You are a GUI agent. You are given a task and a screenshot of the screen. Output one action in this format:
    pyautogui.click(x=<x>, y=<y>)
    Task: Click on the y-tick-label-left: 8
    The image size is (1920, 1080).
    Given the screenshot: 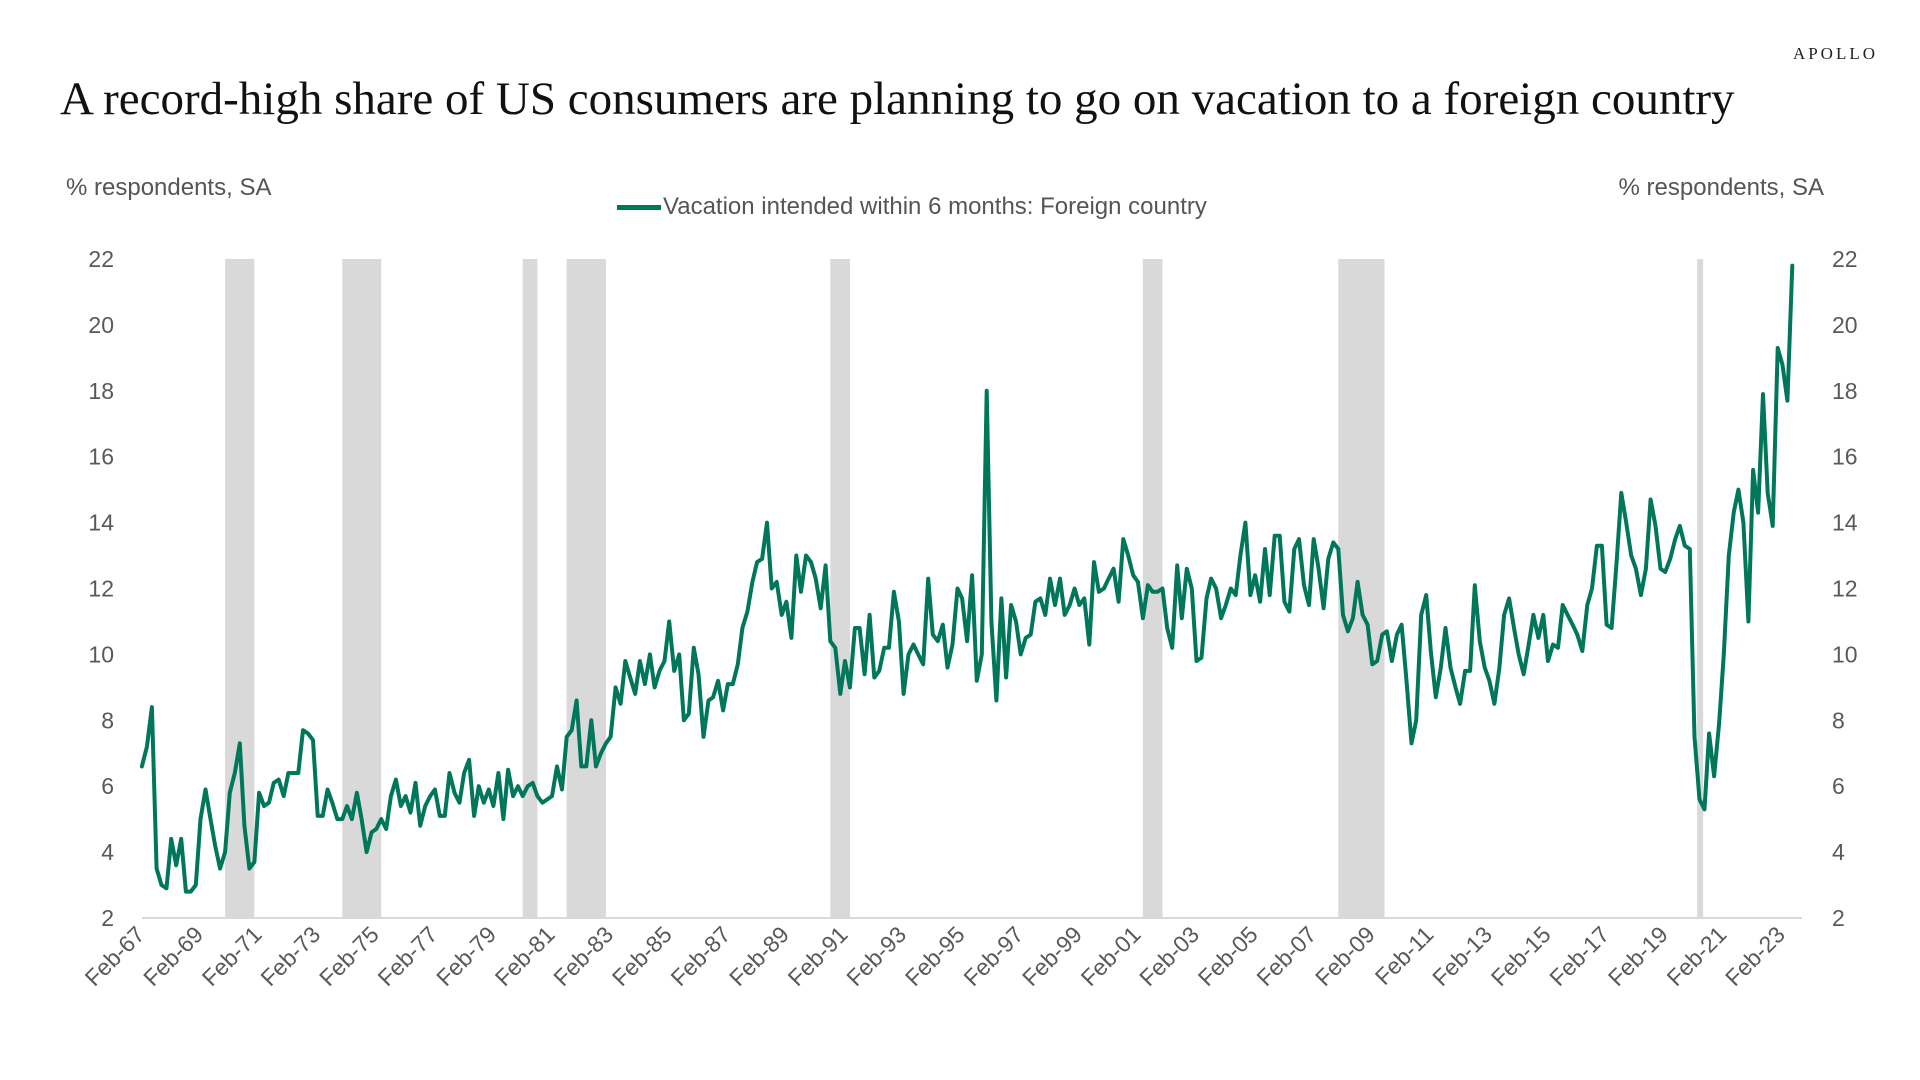 What is the action you would take?
    pyautogui.click(x=107, y=720)
    